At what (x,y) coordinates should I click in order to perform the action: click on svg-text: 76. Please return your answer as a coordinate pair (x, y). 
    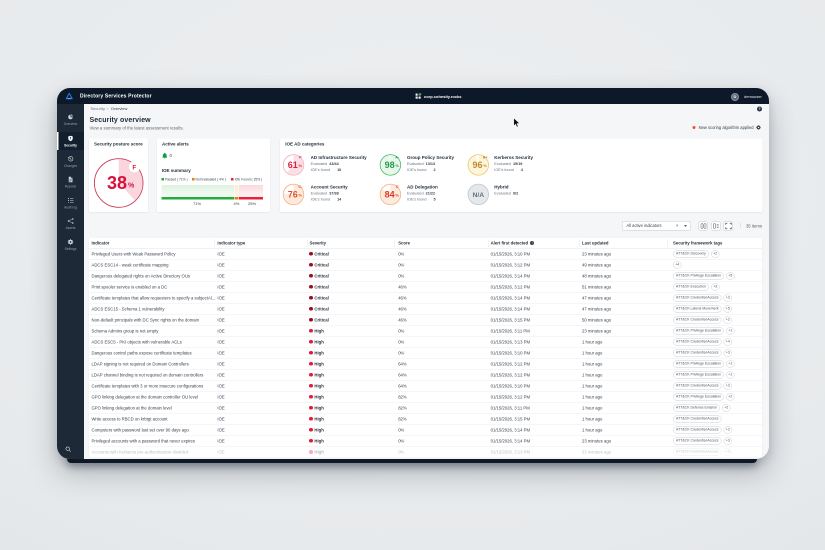
    Looking at the image, I should click on (293, 194).